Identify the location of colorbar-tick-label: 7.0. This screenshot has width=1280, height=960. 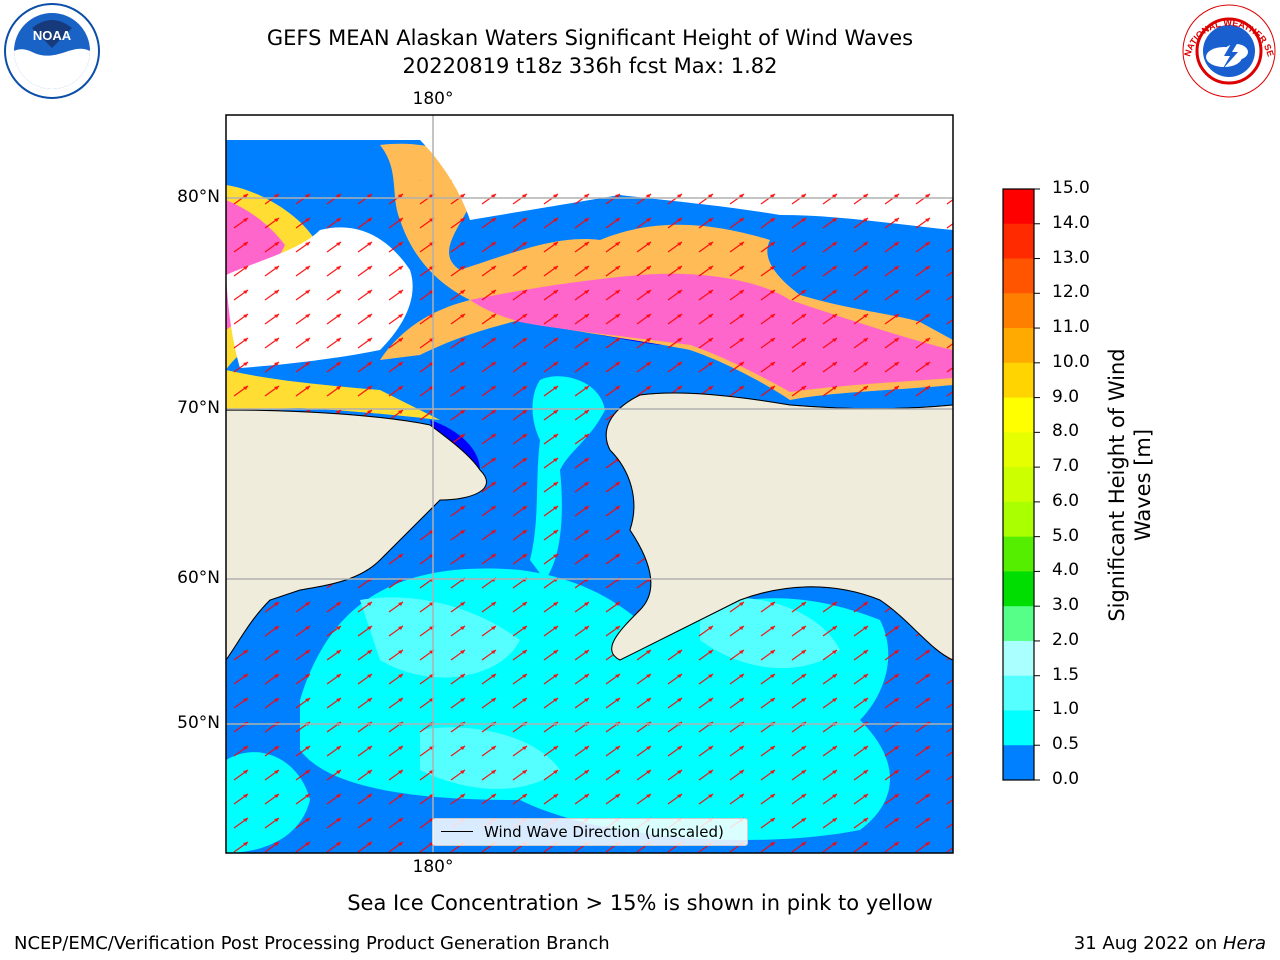
(1066, 466).